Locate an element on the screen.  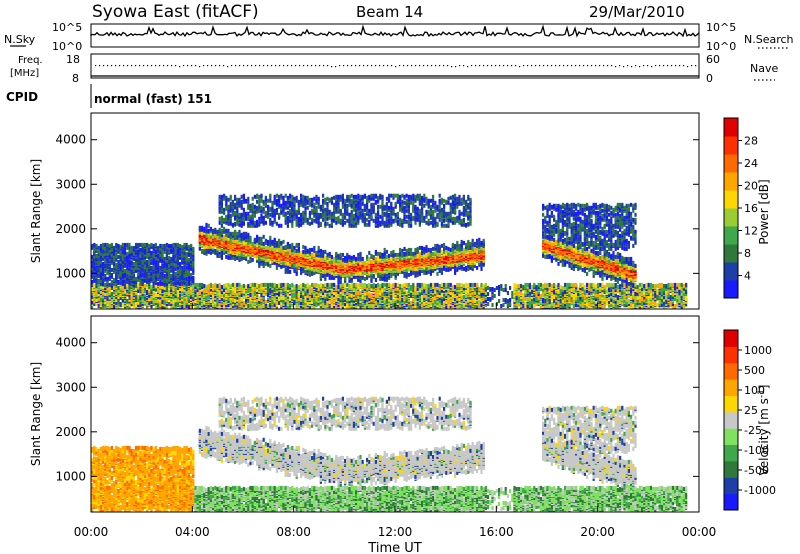
freq-label-line1: Freq. is located at coordinates (30, 60).